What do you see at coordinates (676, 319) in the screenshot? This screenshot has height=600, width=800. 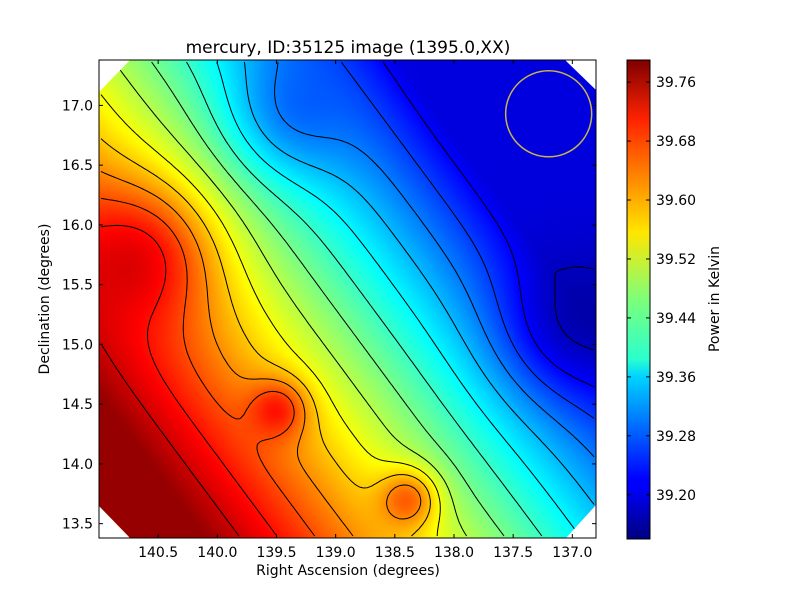 I see `colorbar-tick-label: 39.44` at bounding box center [676, 319].